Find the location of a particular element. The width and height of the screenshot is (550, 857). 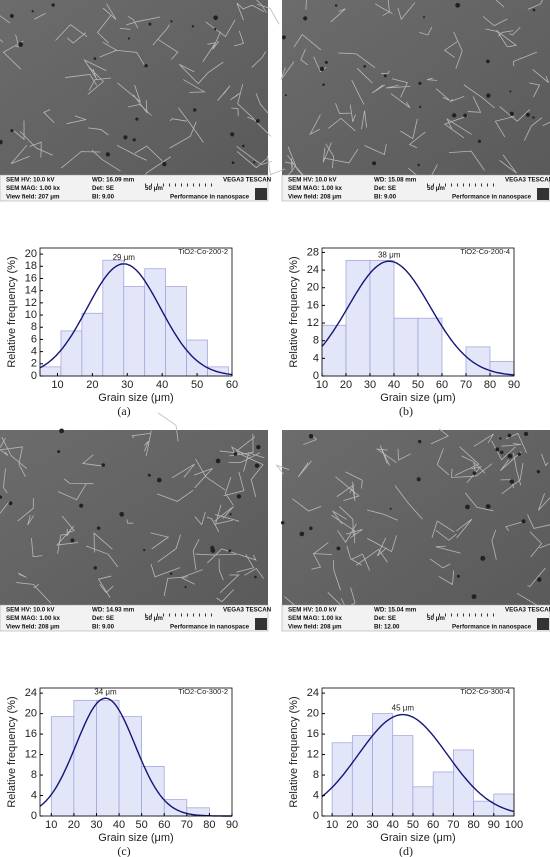

x-tick-label: 30 is located at coordinates (127, 385).